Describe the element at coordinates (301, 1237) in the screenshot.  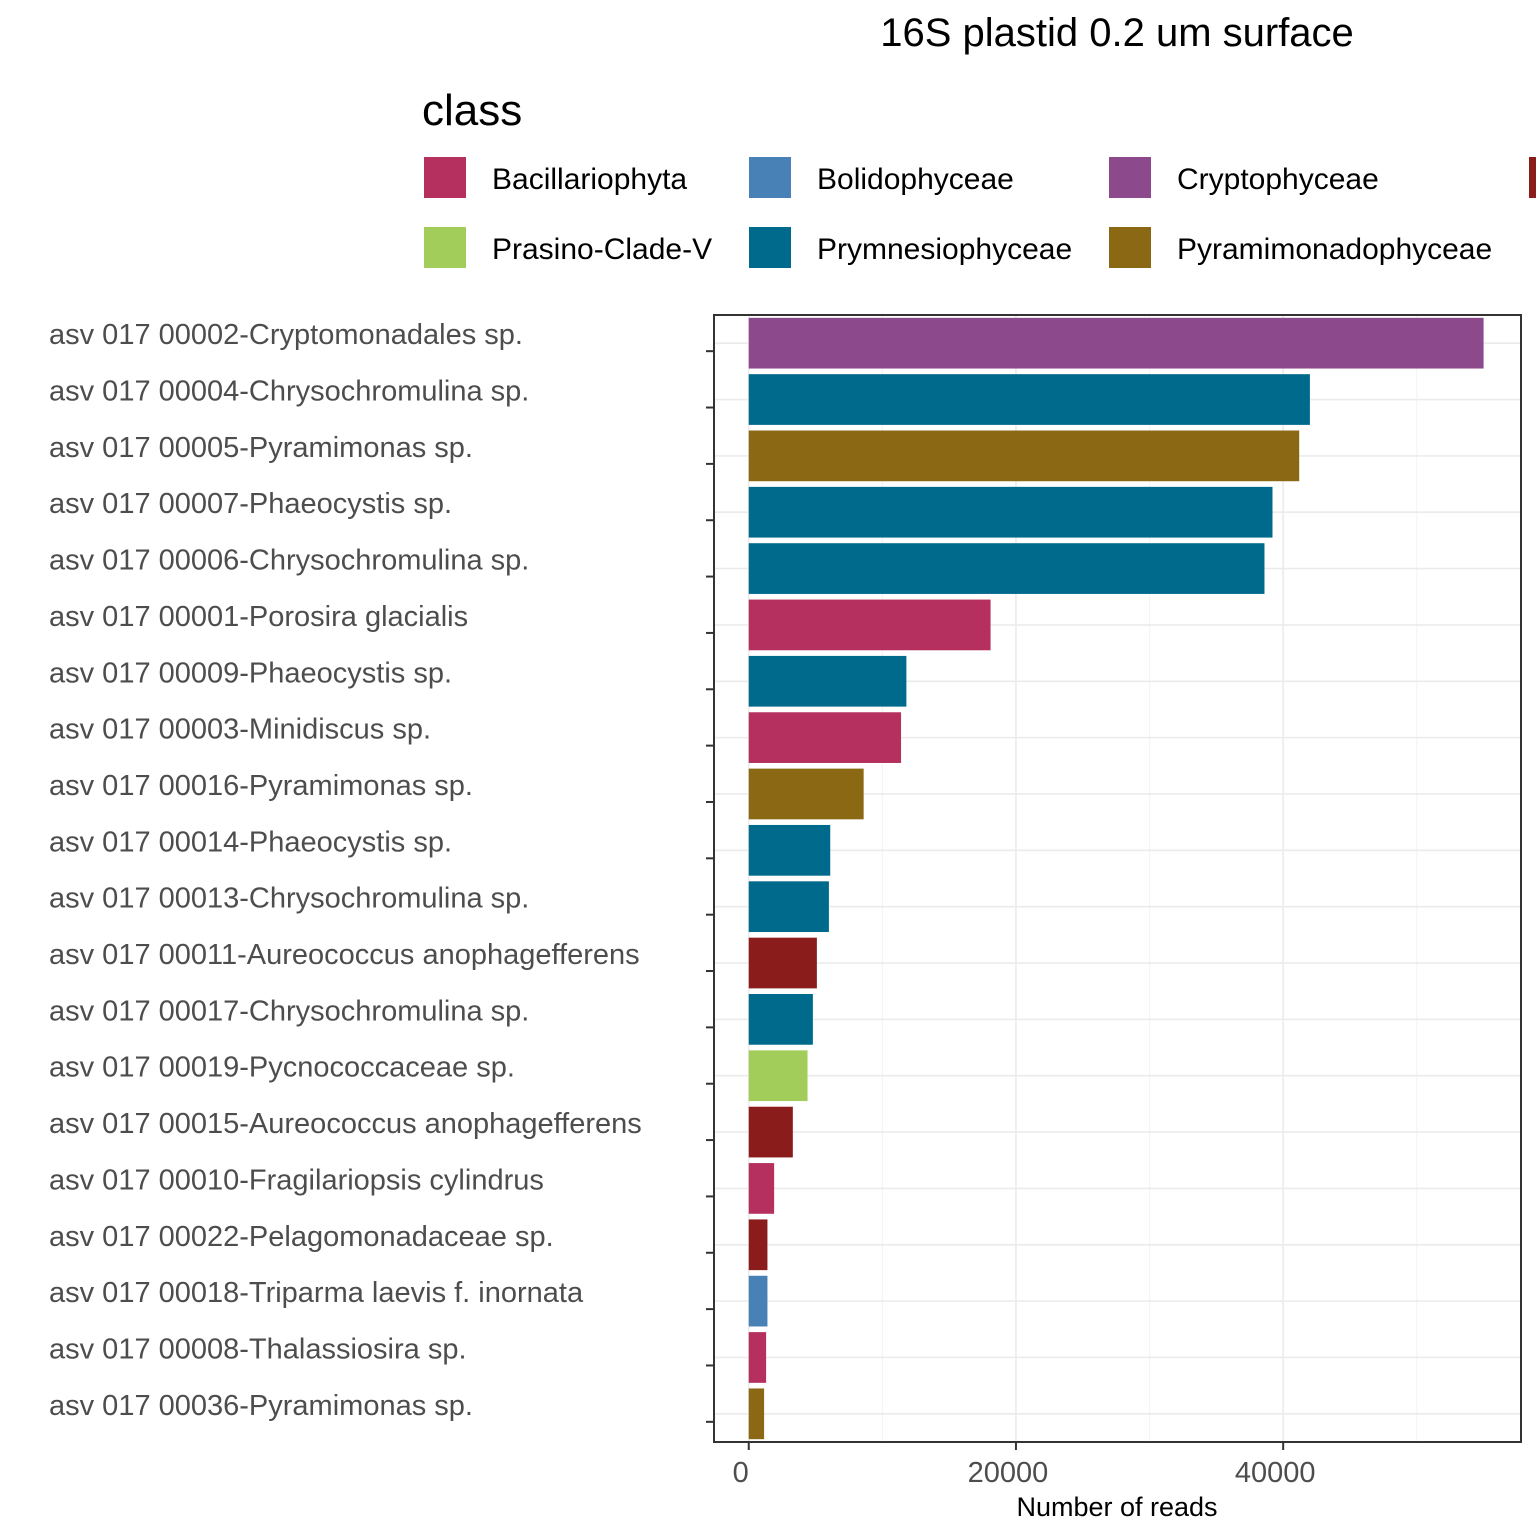
I see `y-tick-label: asv 017 00022-Pelagomonadaceae sp.` at that location.